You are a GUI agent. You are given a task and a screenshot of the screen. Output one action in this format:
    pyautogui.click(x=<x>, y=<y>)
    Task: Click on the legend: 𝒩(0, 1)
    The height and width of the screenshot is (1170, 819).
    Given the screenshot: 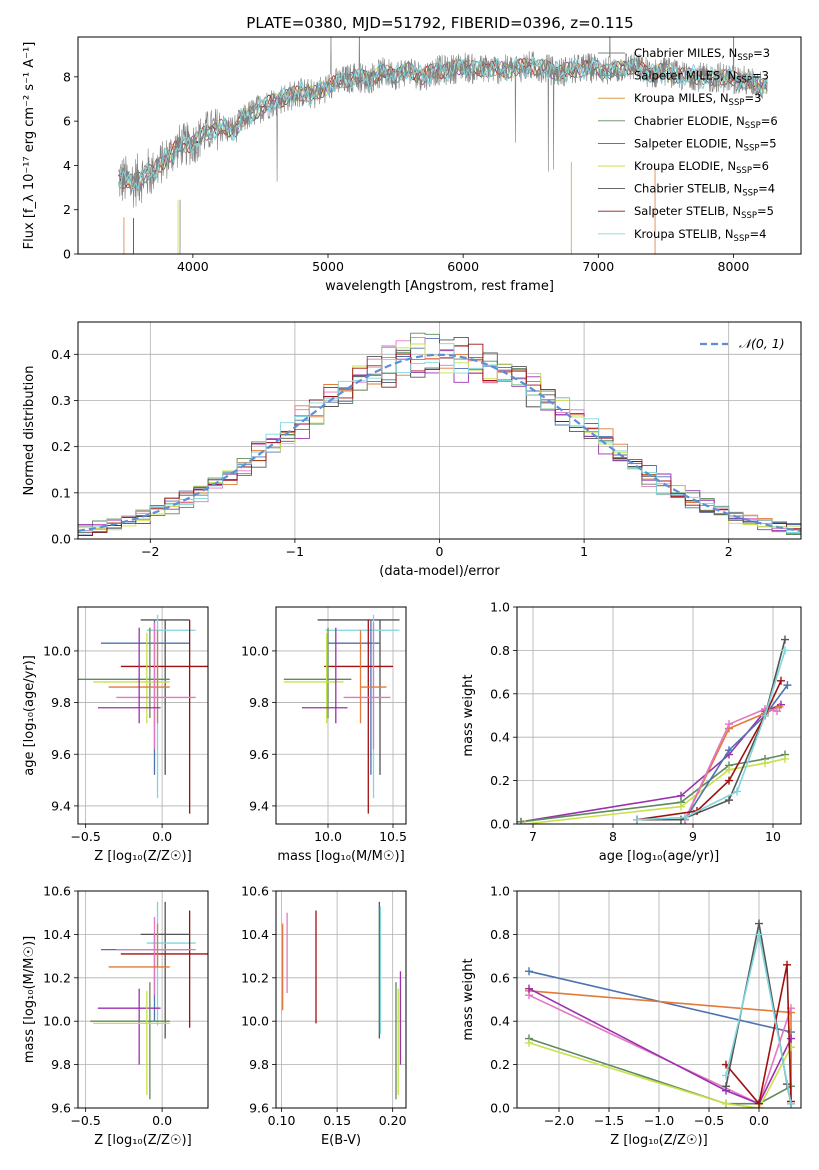 What is the action you would take?
    pyautogui.click(x=742, y=343)
    